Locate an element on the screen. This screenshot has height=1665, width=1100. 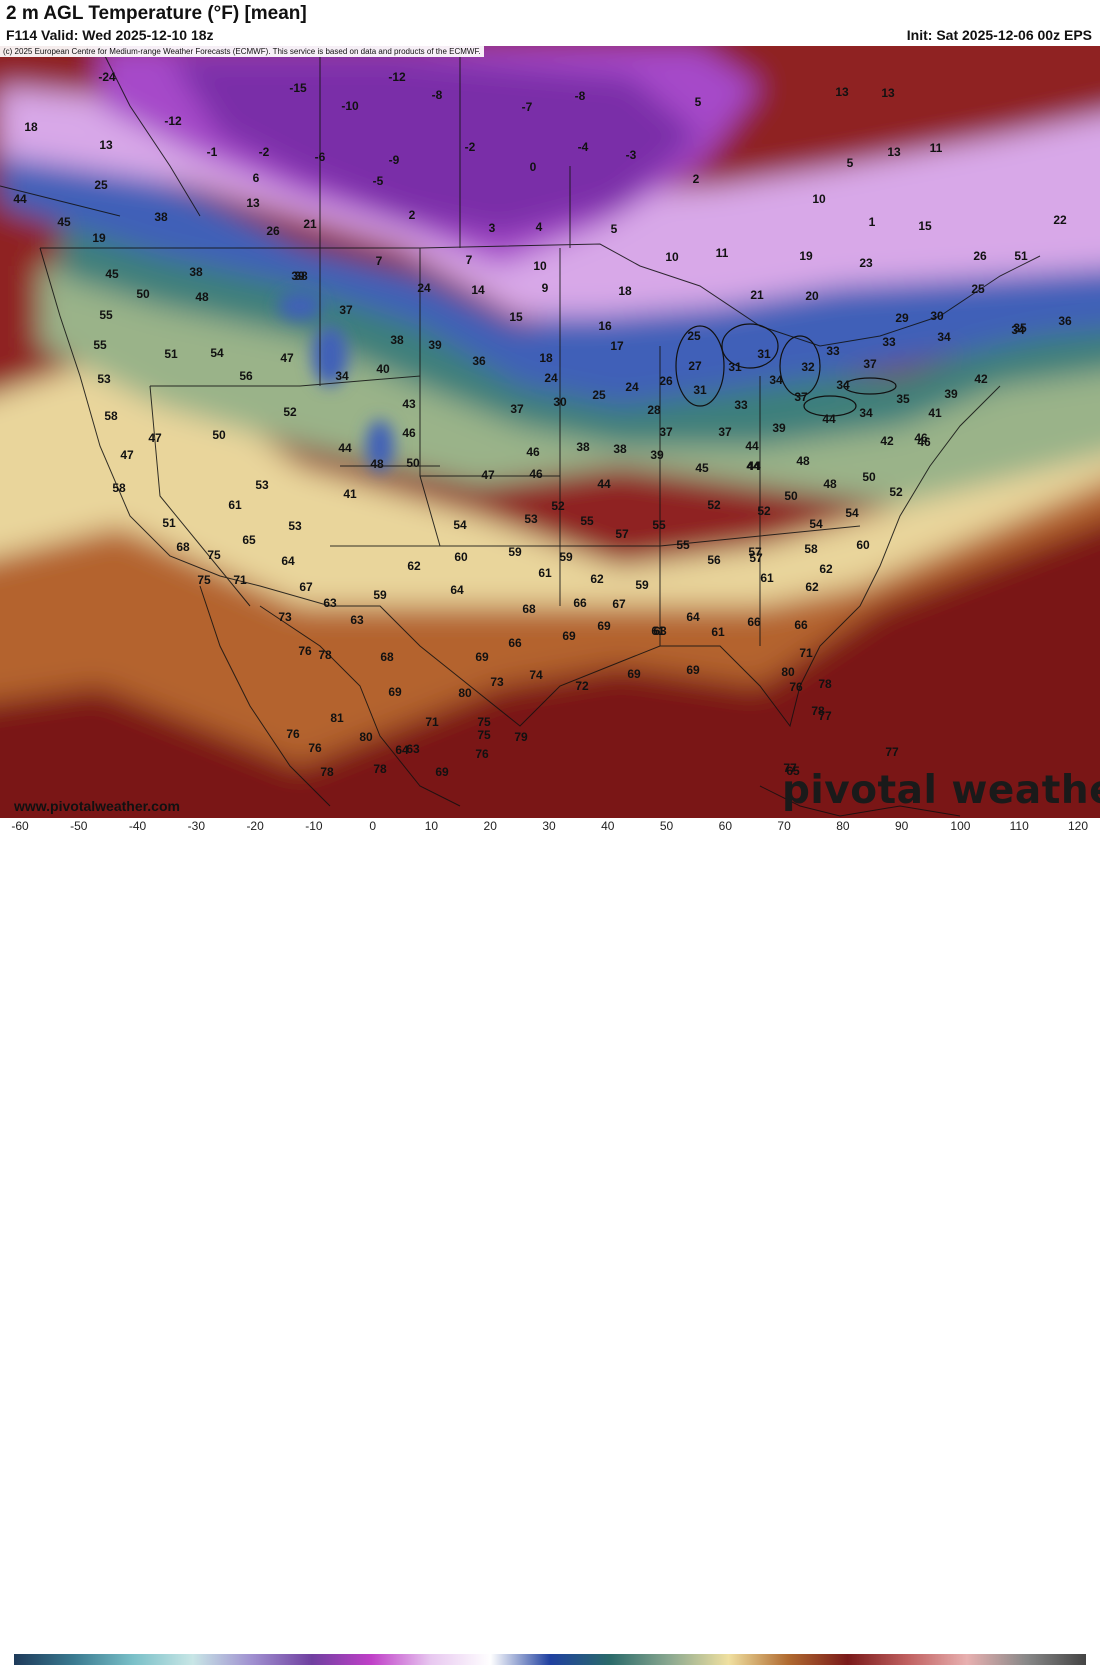
temperature-label: 45 is located at coordinates (64, 222).